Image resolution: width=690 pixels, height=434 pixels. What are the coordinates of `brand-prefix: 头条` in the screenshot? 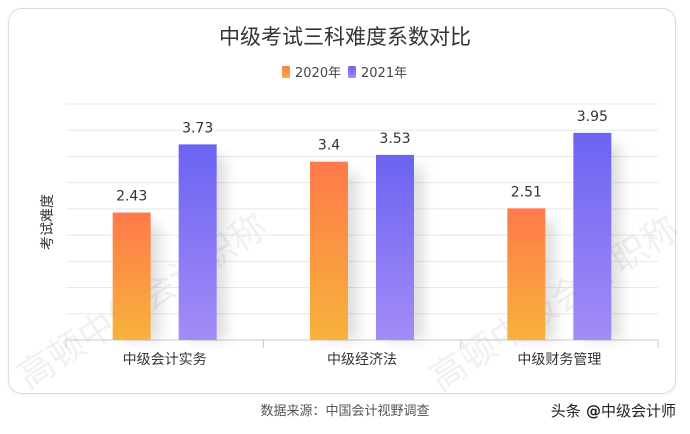 It's located at (565, 411).